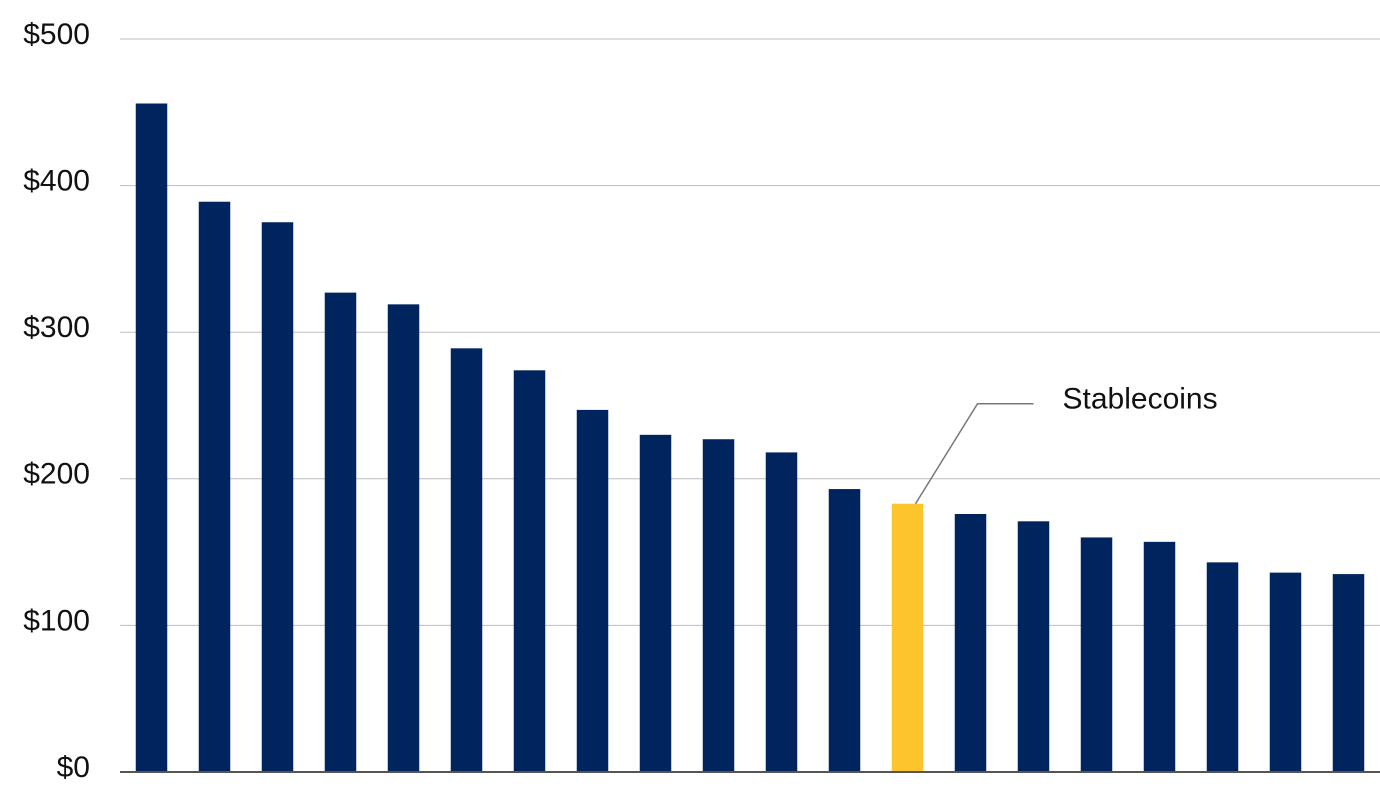 Image resolution: width=1380 pixels, height=800 pixels. What do you see at coordinates (56, 474) in the screenshot?
I see `y-tick-label: $200` at bounding box center [56, 474].